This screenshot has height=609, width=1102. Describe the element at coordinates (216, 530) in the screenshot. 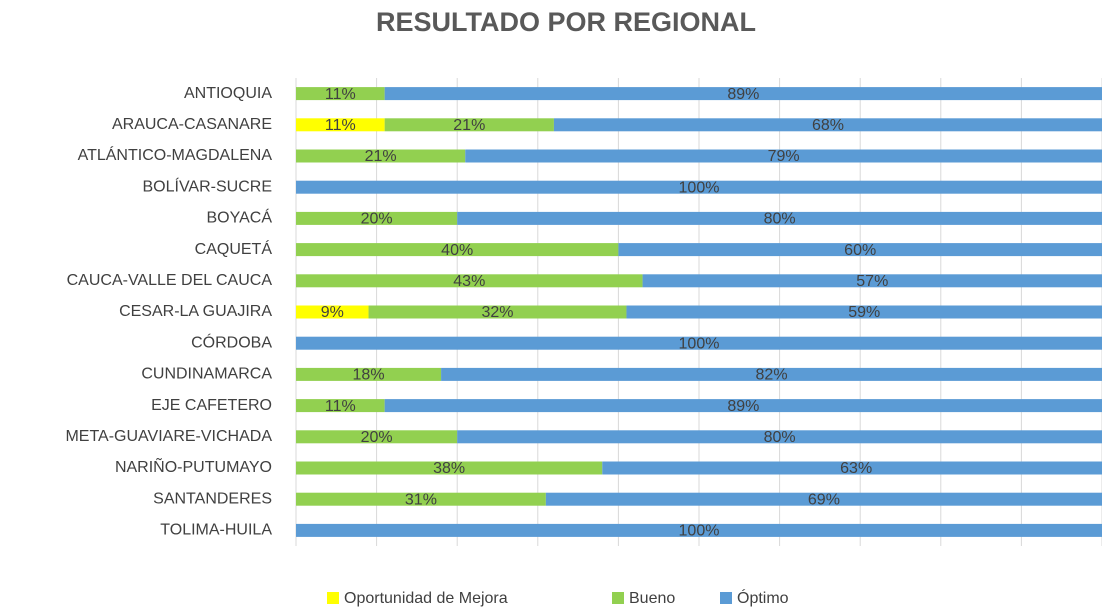

I see `y-tick-label: TOLIMA-HUILA` at that location.